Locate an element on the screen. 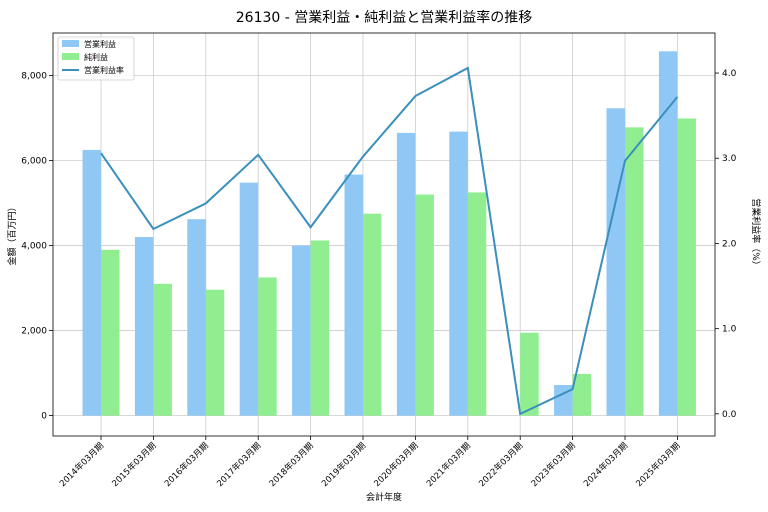 This screenshot has height=512, width=768. x-tick-label: 2024年03月期 is located at coordinates (605, 464).